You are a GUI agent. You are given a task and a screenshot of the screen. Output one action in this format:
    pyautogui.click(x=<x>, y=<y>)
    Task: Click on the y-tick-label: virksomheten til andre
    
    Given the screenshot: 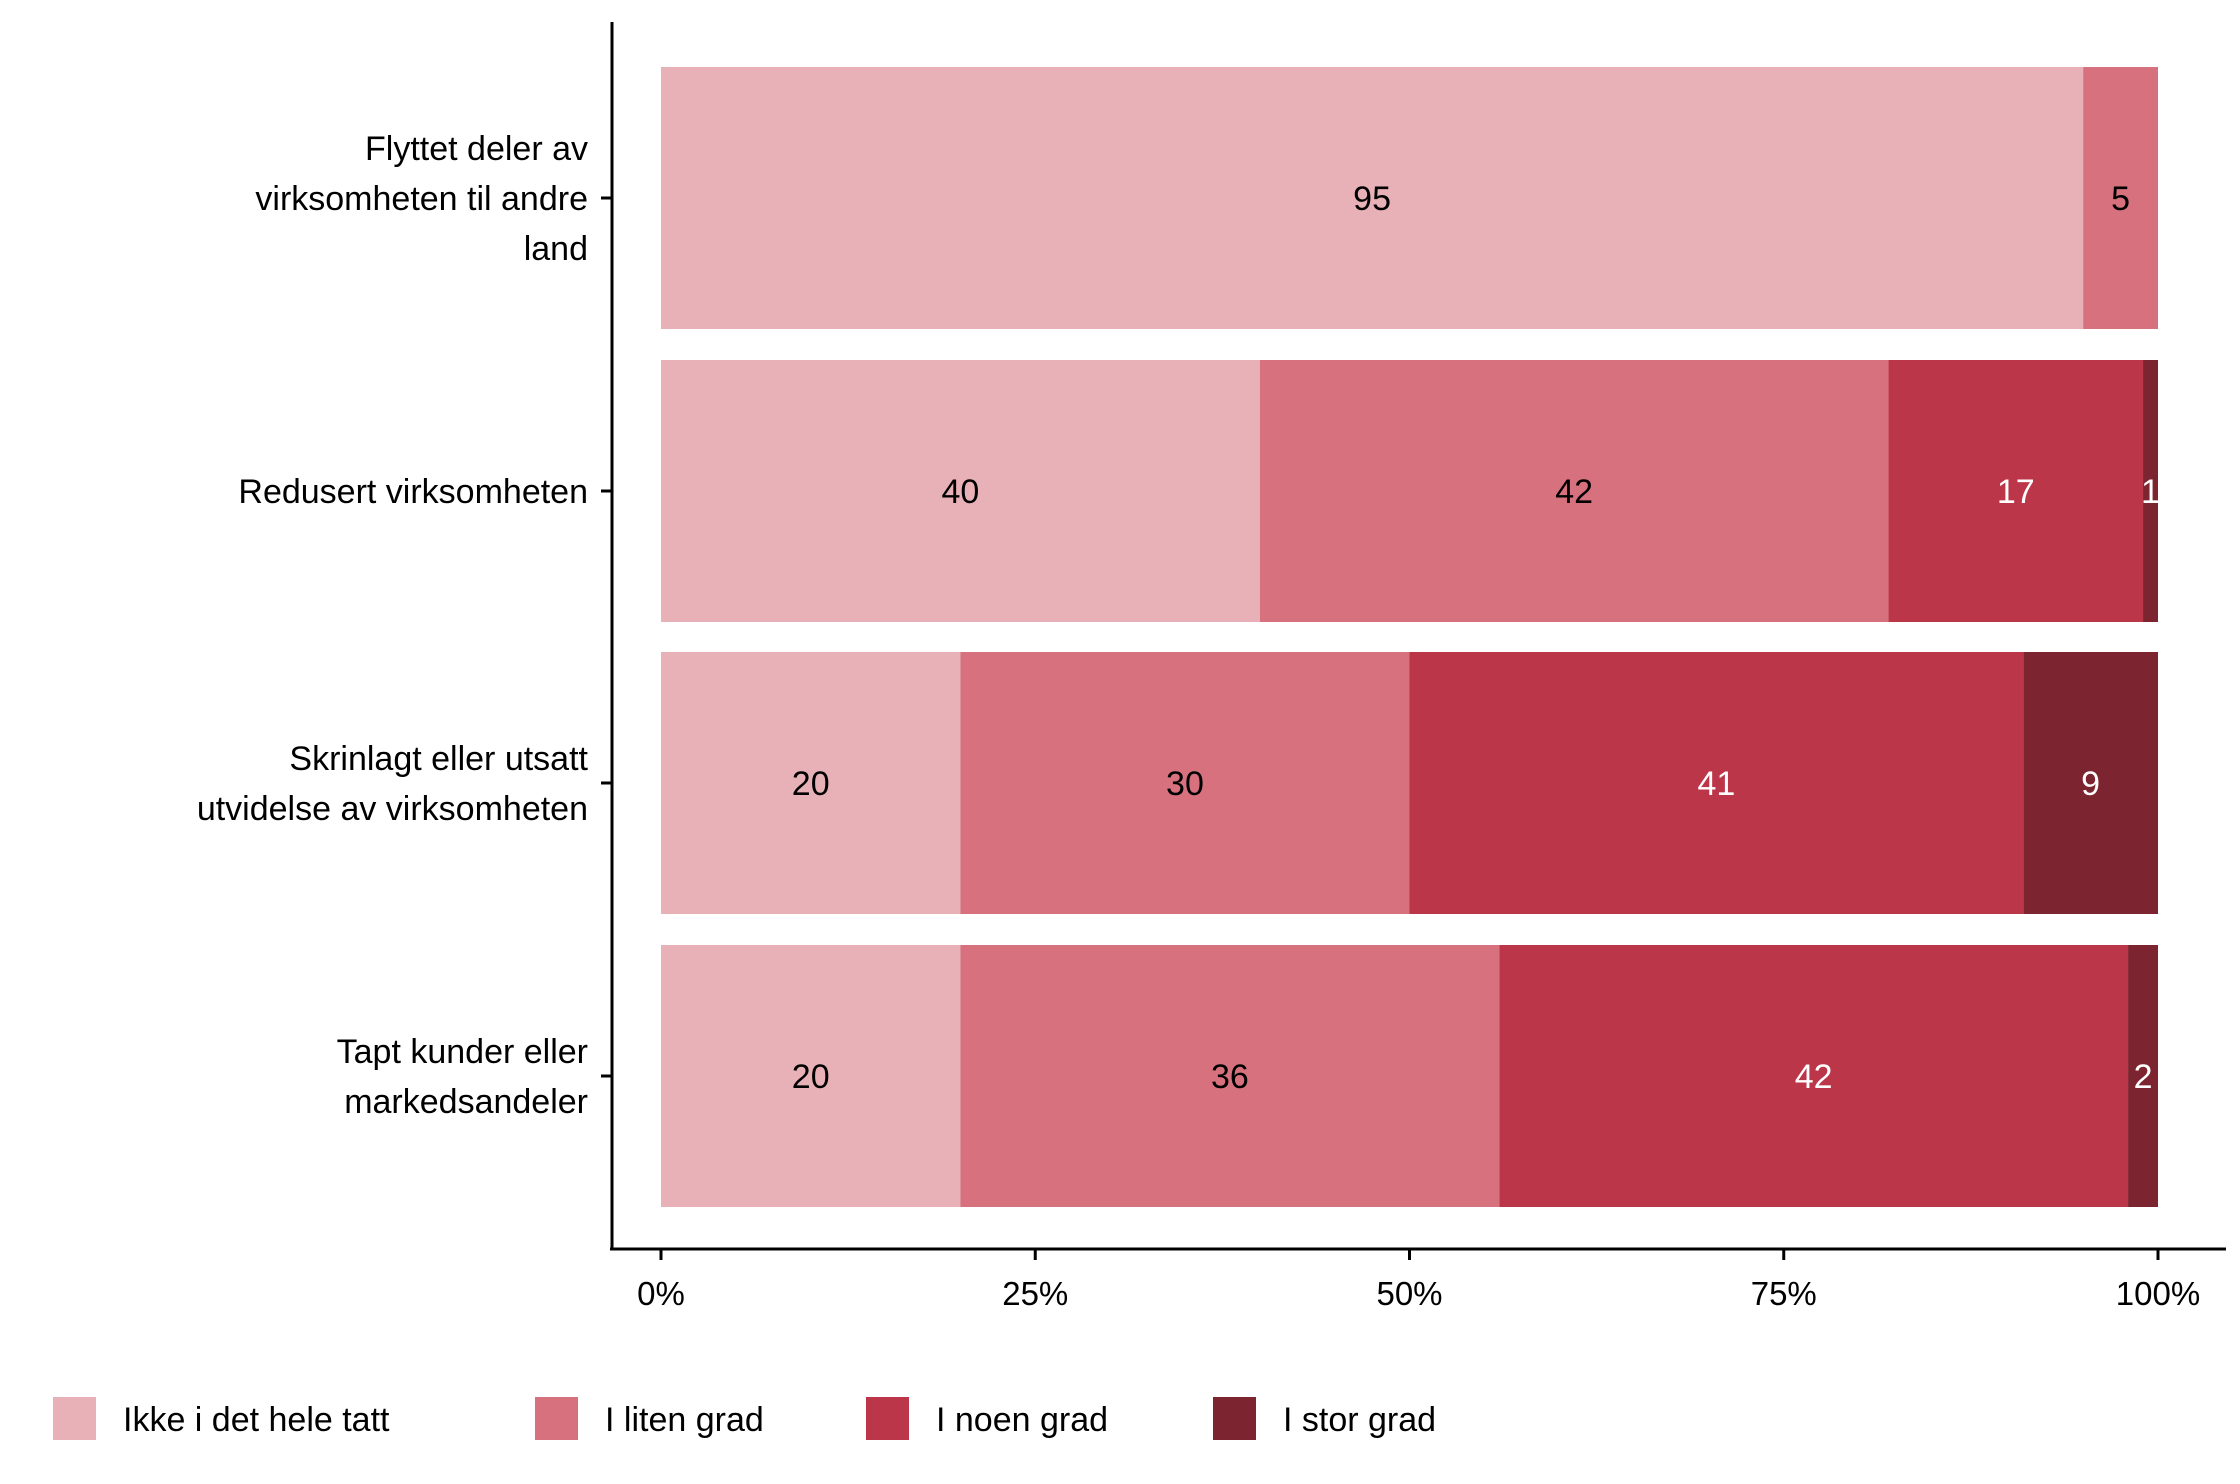 What is the action you would take?
    pyautogui.click(x=421, y=199)
    